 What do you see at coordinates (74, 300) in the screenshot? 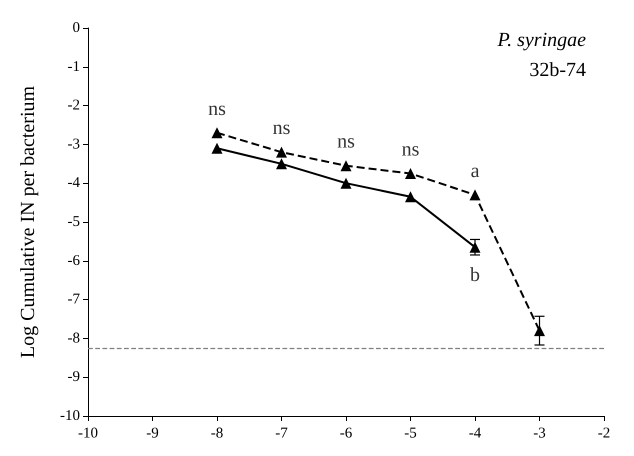
I see `y-tick-label: -7` at bounding box center [74, 300].